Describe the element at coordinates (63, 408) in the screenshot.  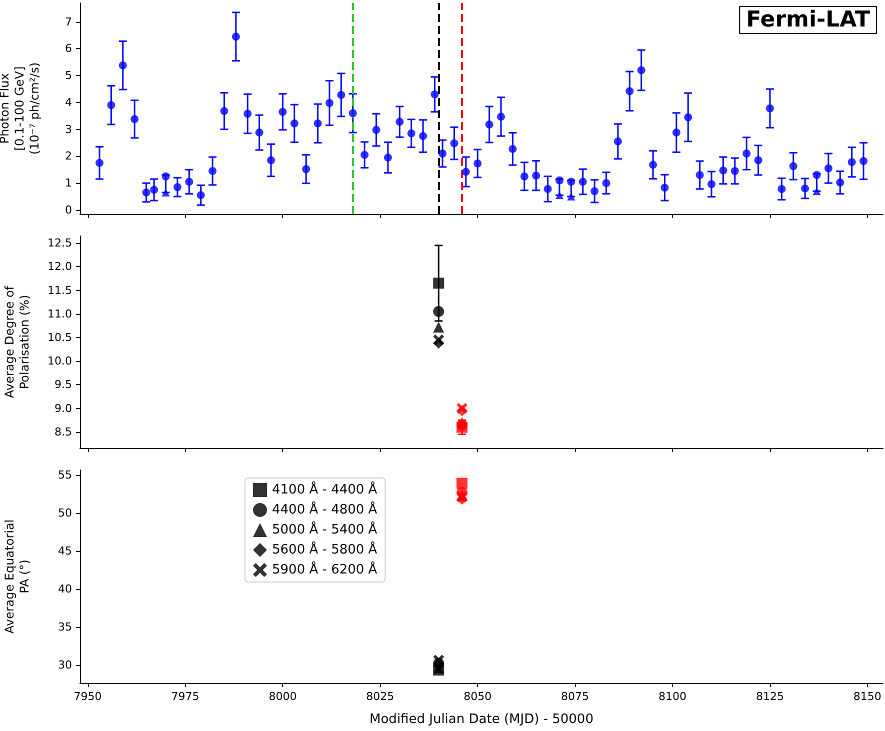
I see `y-tick-label: 9.0` at that location.